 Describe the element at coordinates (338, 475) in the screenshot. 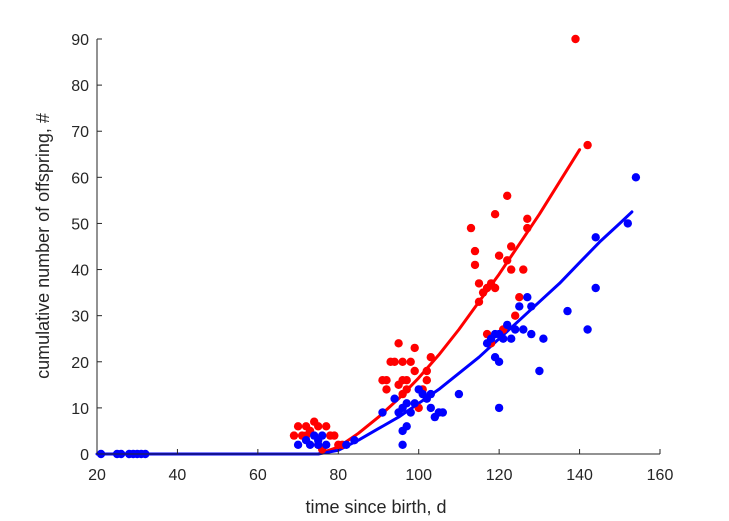

I see `x-tick-label: 80` at that location.